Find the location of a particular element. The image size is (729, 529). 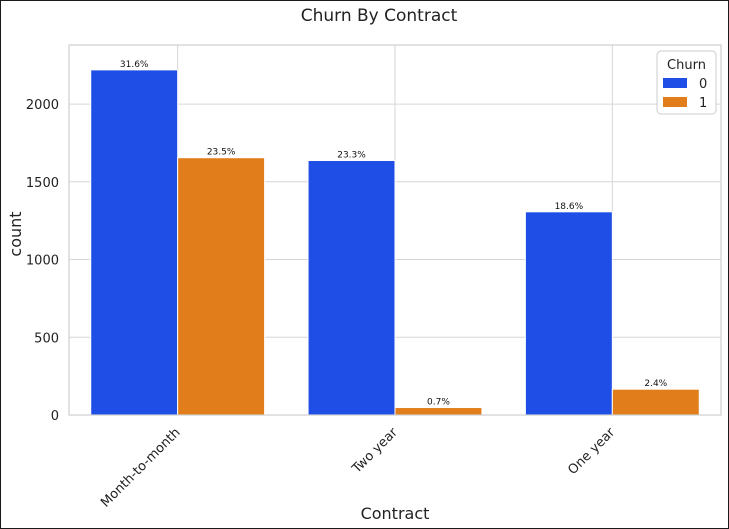

y-tick-label: 1000 is located at coordinates (42, 261).